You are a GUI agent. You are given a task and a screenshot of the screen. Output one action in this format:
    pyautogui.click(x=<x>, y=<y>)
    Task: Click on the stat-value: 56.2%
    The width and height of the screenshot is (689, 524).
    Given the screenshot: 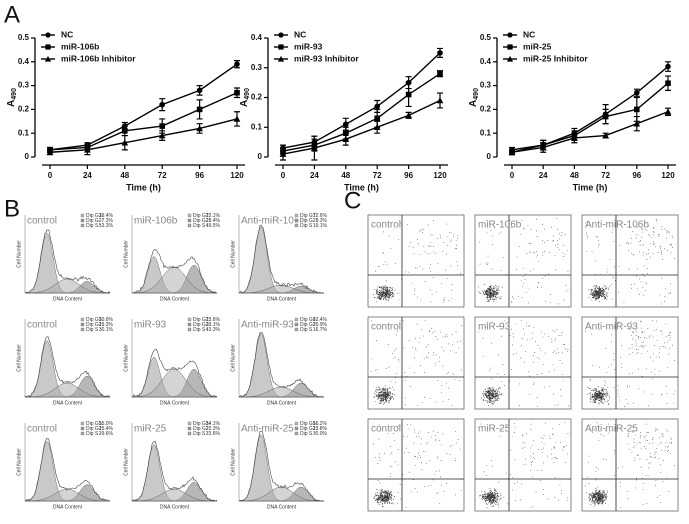 What is the action you would take?
    pyautogui.click(x=320, y=424)
    